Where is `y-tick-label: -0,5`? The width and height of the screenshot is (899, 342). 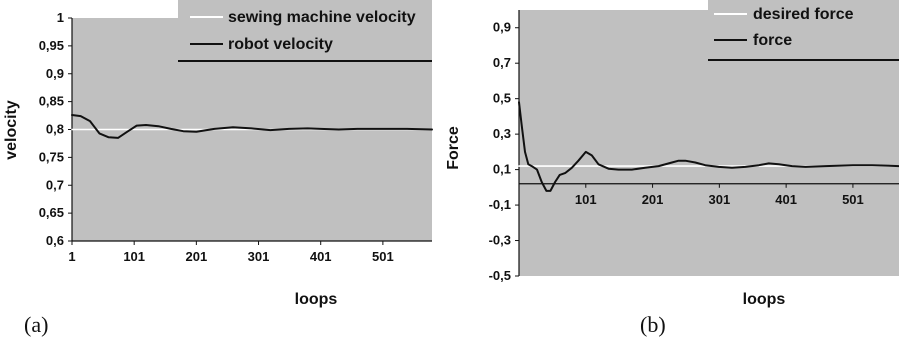 y-tick-label: -0,5 is located at coordinates (500, 275).